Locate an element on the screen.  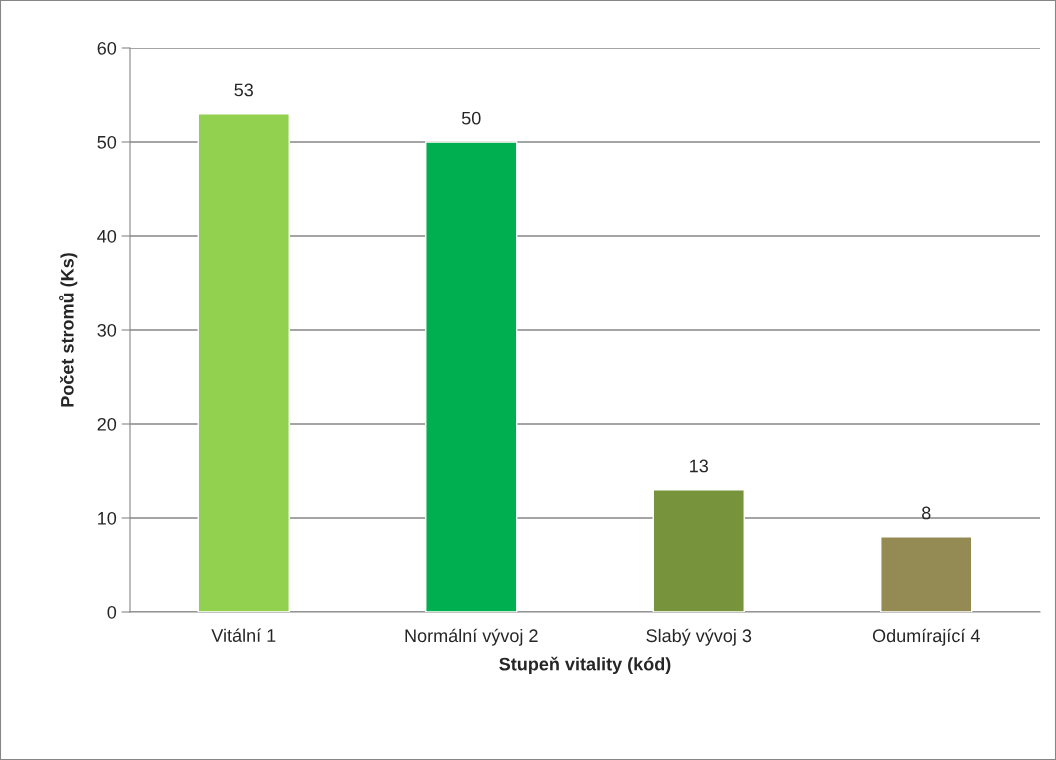
data-label: 8 is located at coordinates (926, 513).